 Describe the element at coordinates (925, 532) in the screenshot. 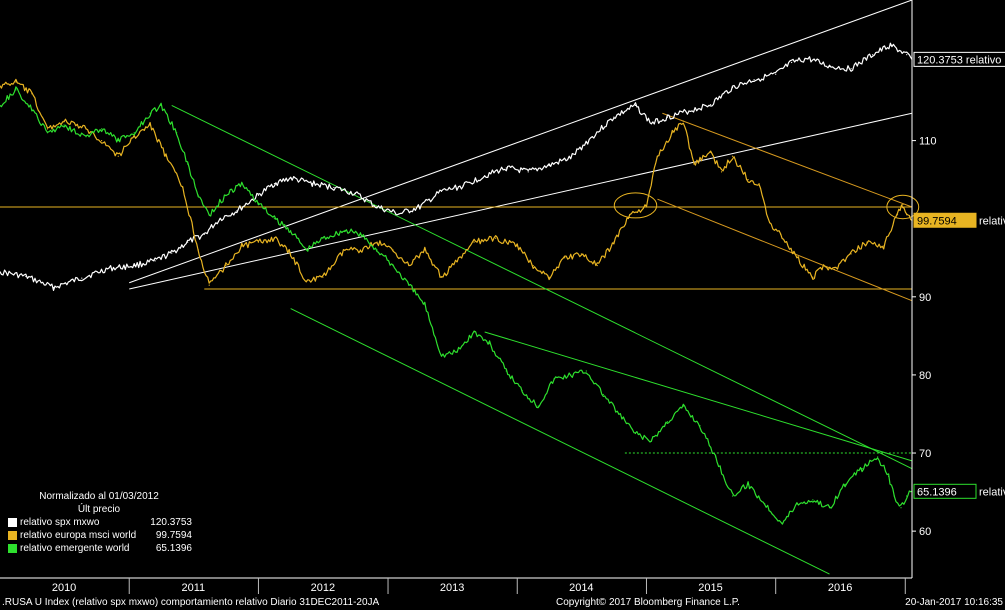

I see `y-tick-label-0: 60` at that location.